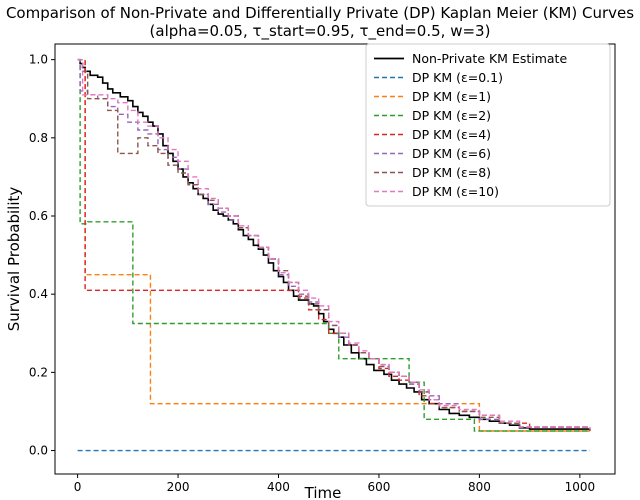 This screenshot has height=500, width=640. What do you see at coordinates (479, 487) in the screenshot?
I see `x-tick-label: 800` at bounding box center [479, 487].